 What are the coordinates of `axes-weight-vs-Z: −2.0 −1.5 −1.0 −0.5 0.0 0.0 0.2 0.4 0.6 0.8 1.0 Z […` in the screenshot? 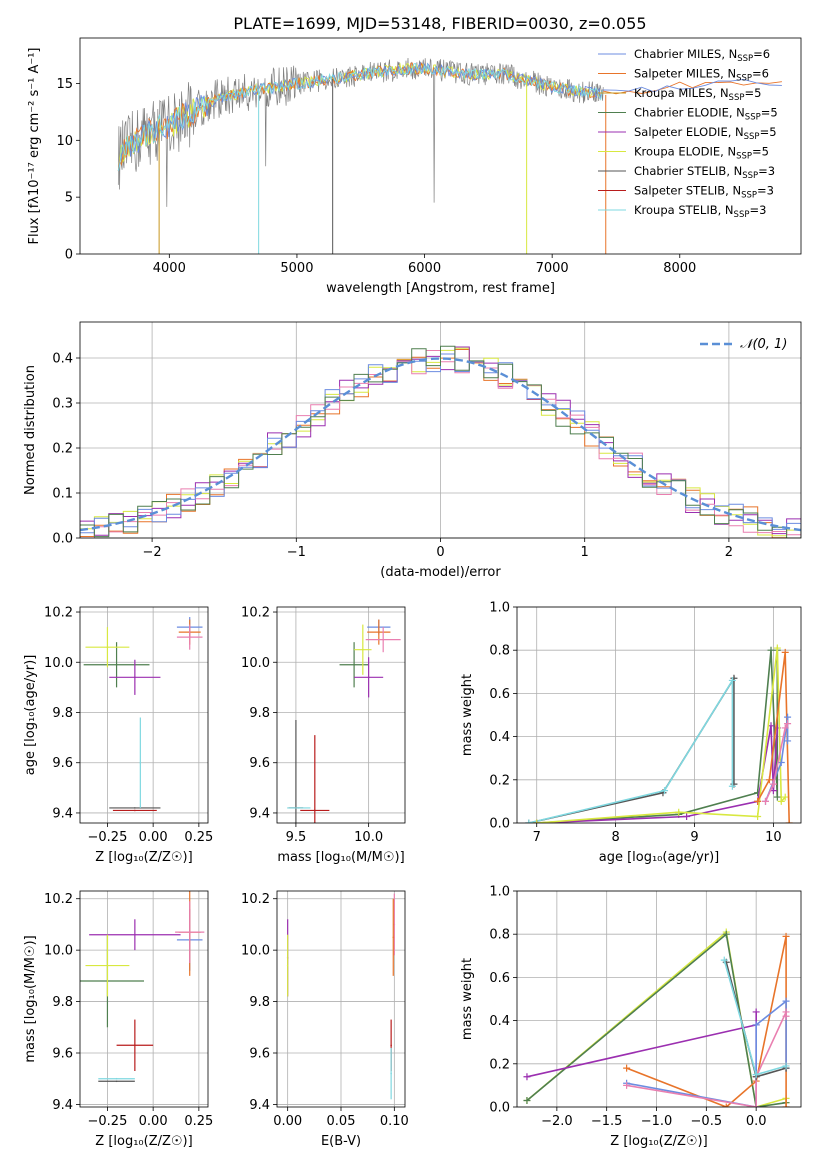 It's located at (631, 1017).